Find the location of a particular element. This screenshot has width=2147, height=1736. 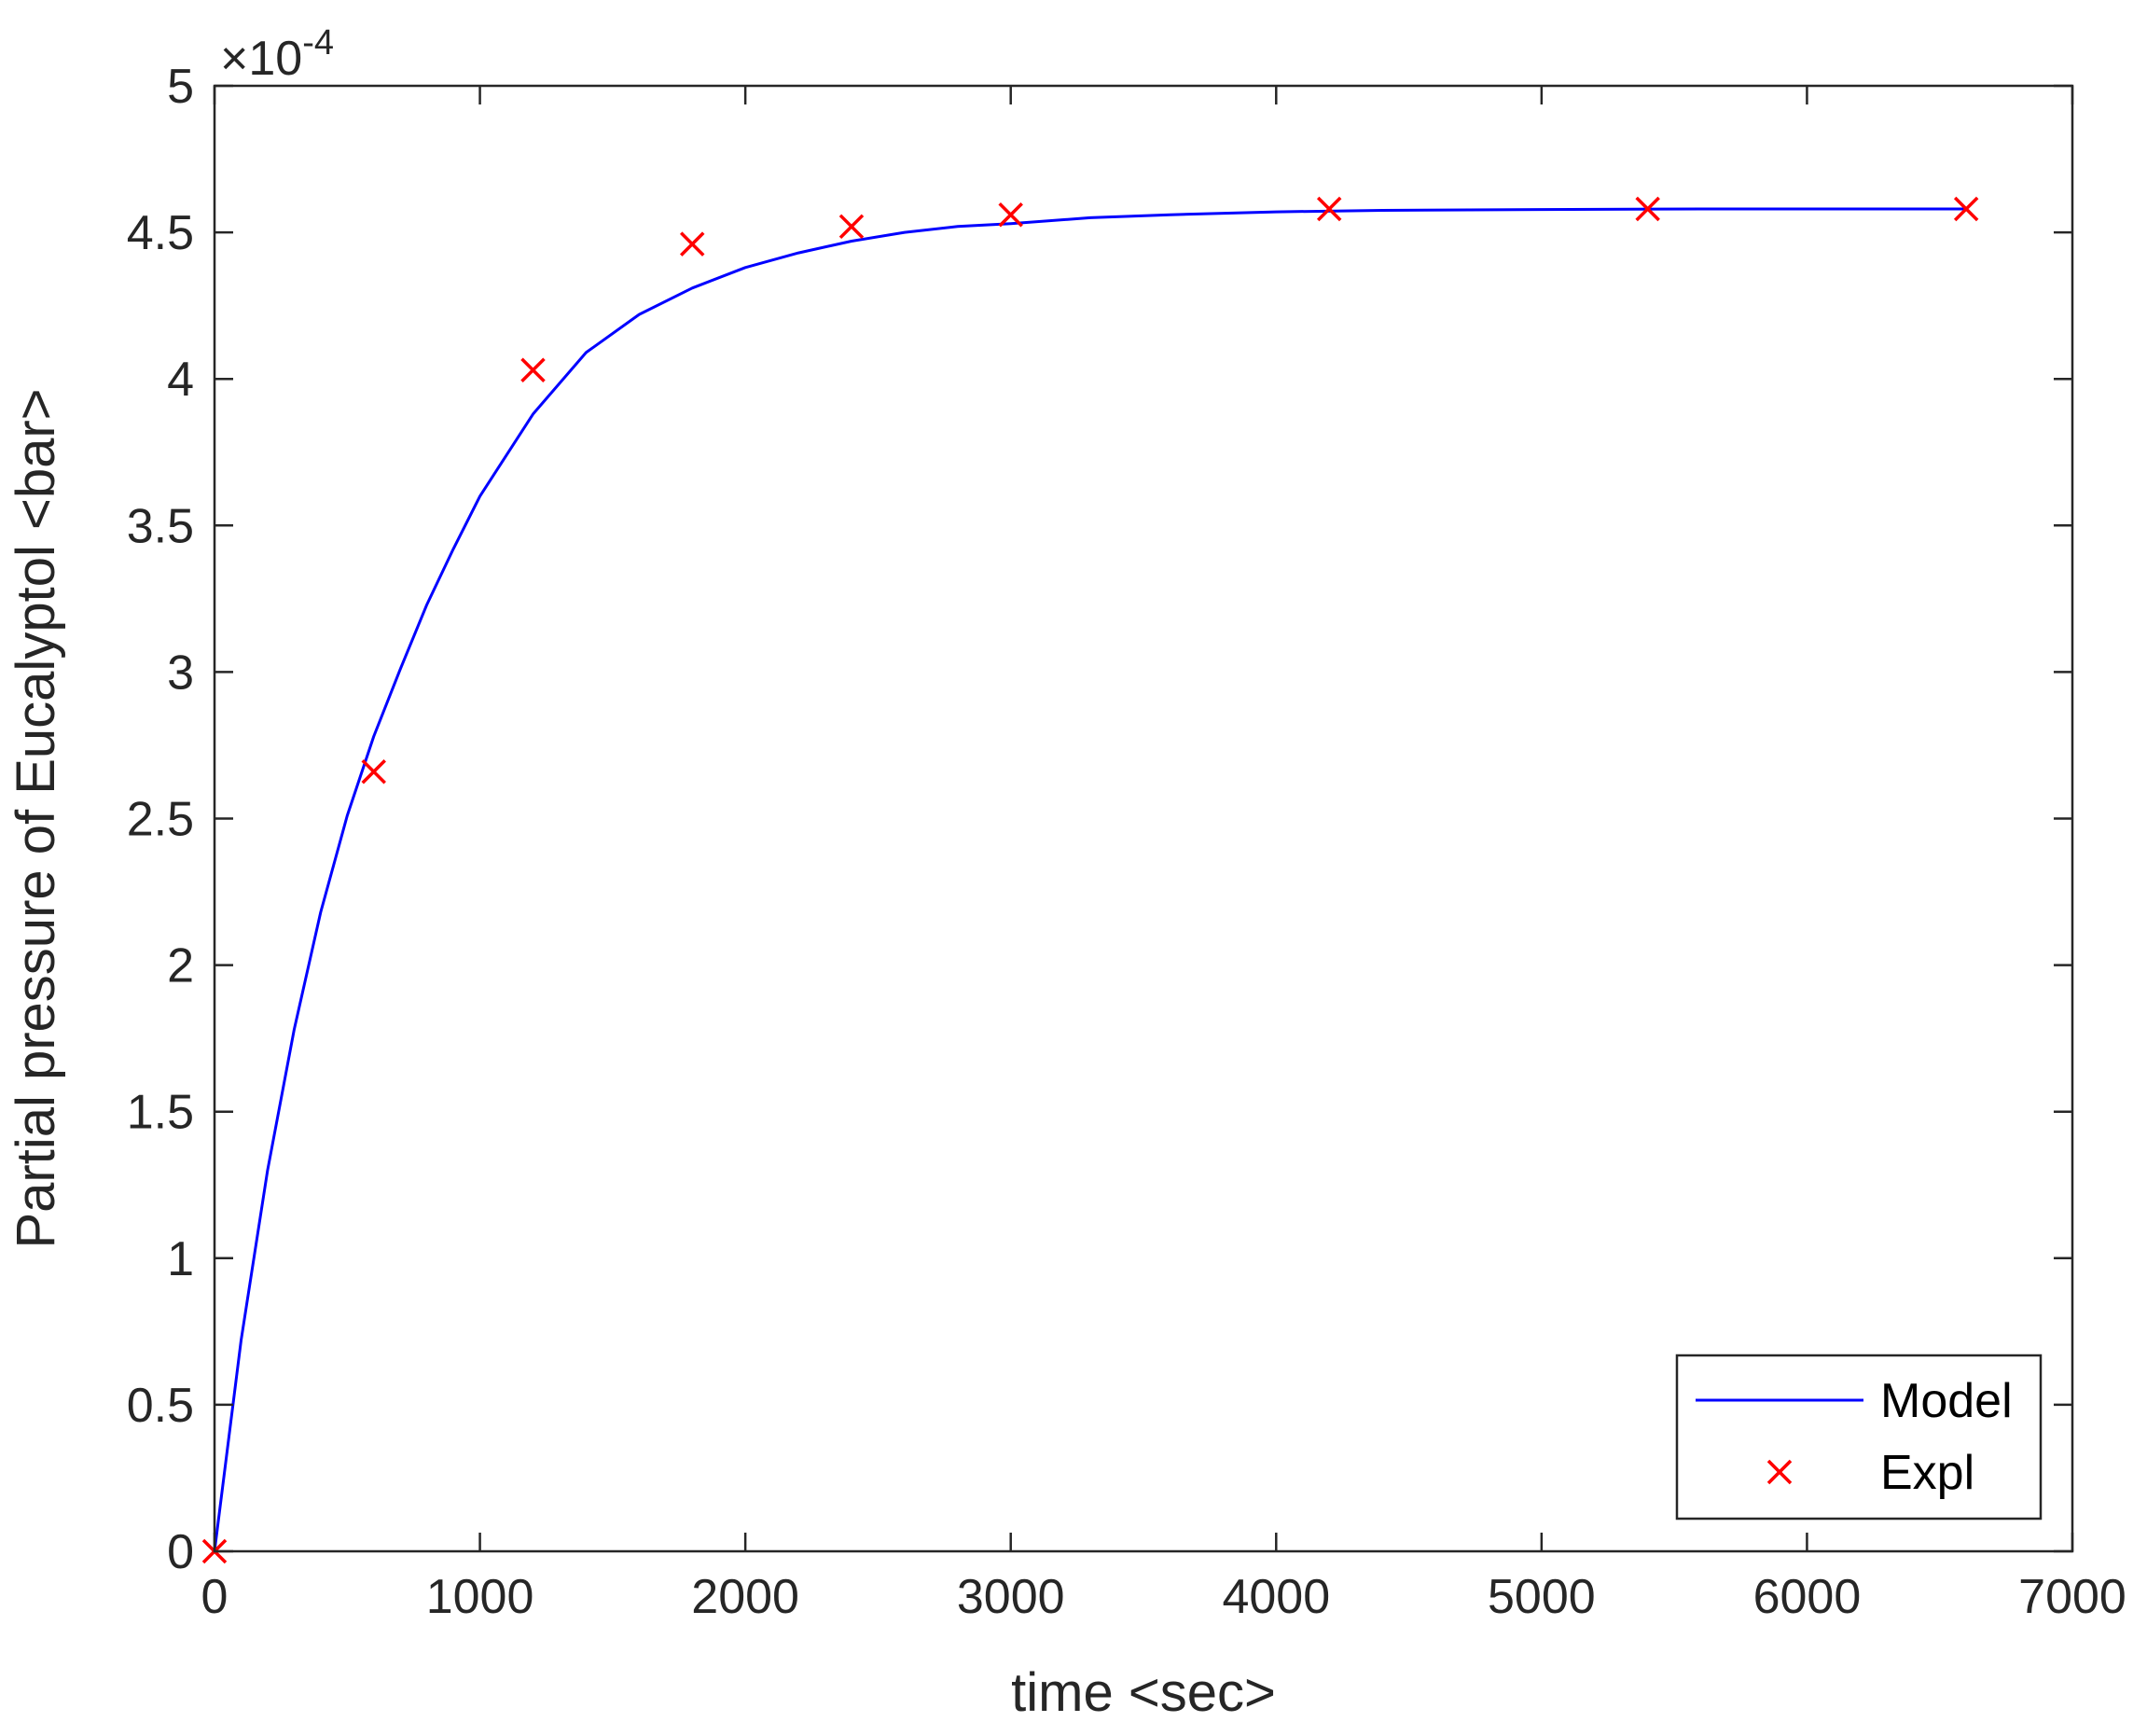

y-axis-label: Partial pressure of Eucalyptol <bar> is located at coordinates (36, 818).